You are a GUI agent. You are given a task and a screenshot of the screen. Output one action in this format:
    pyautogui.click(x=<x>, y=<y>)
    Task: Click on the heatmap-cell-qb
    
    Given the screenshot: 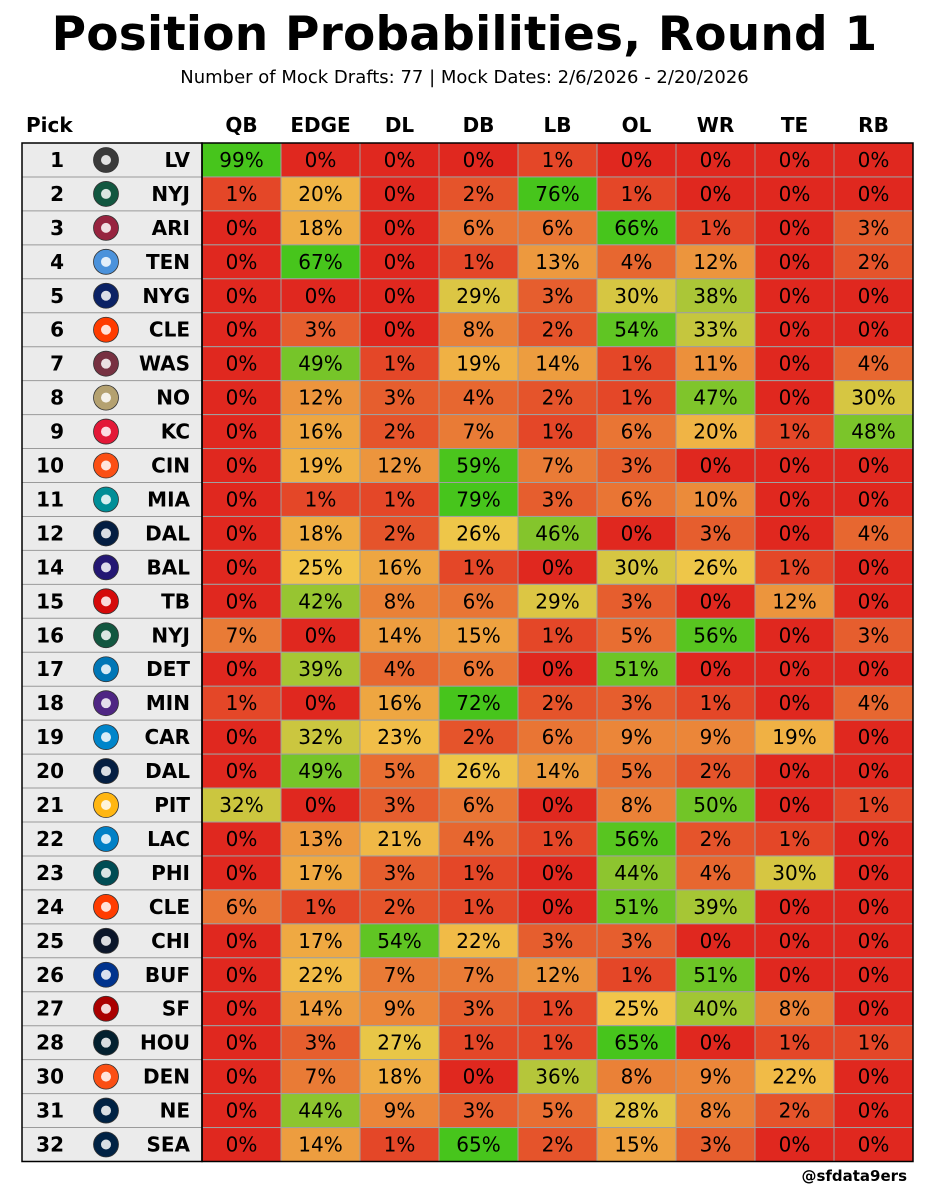 What is the action you would take?
    pyautogui.click(x=241, y=635)
    